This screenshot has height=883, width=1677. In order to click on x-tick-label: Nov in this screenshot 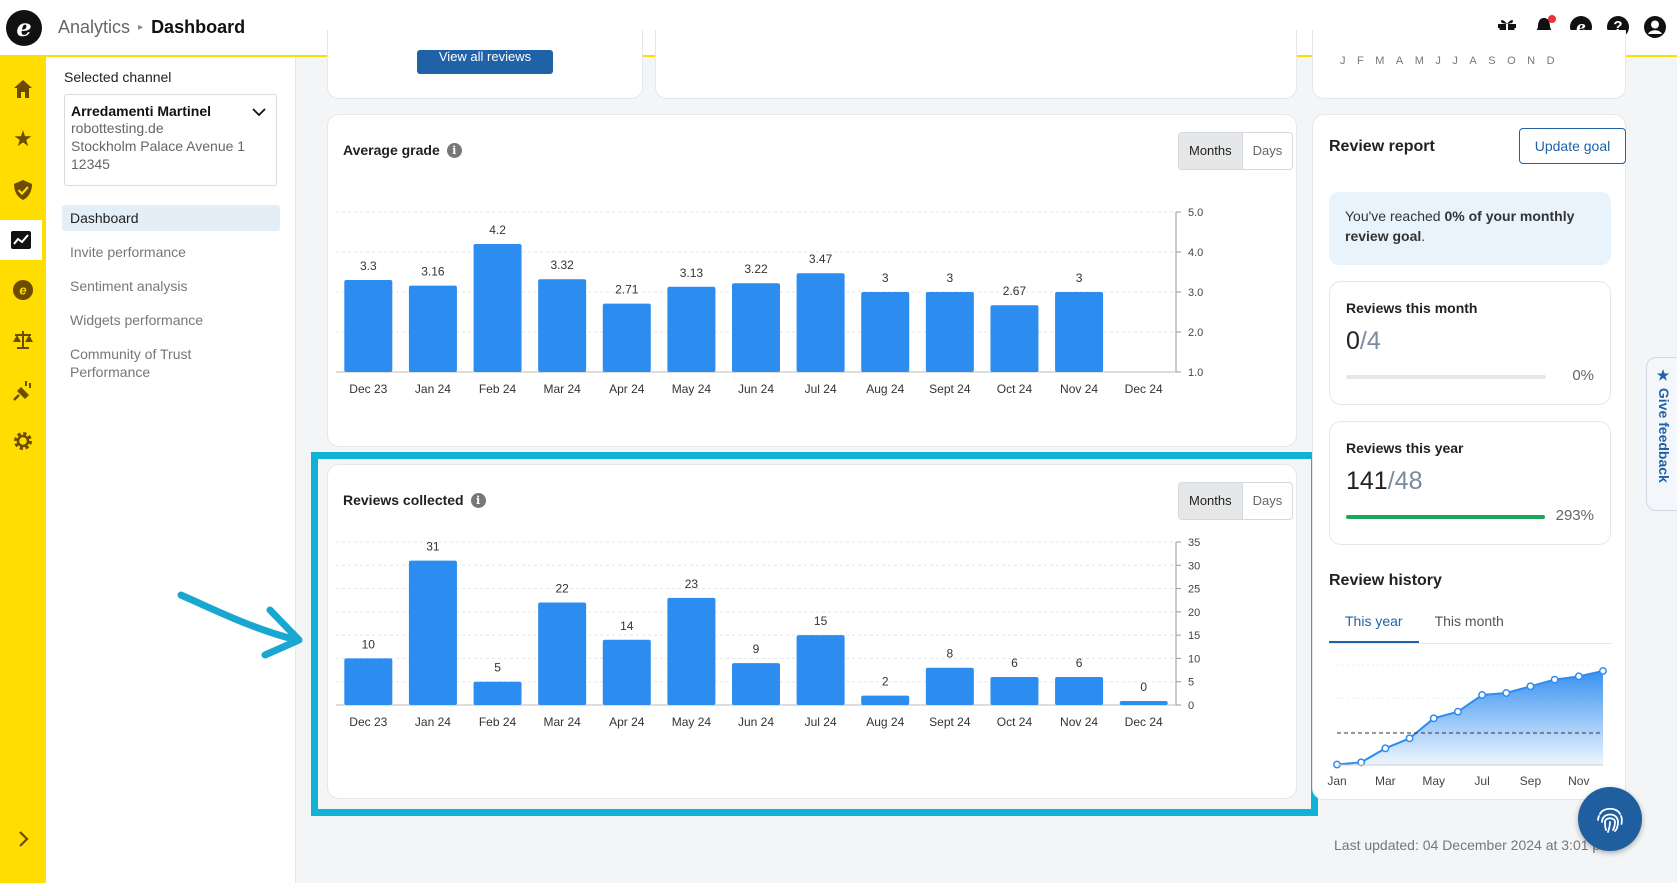, I will do `click(1578, 781)`.